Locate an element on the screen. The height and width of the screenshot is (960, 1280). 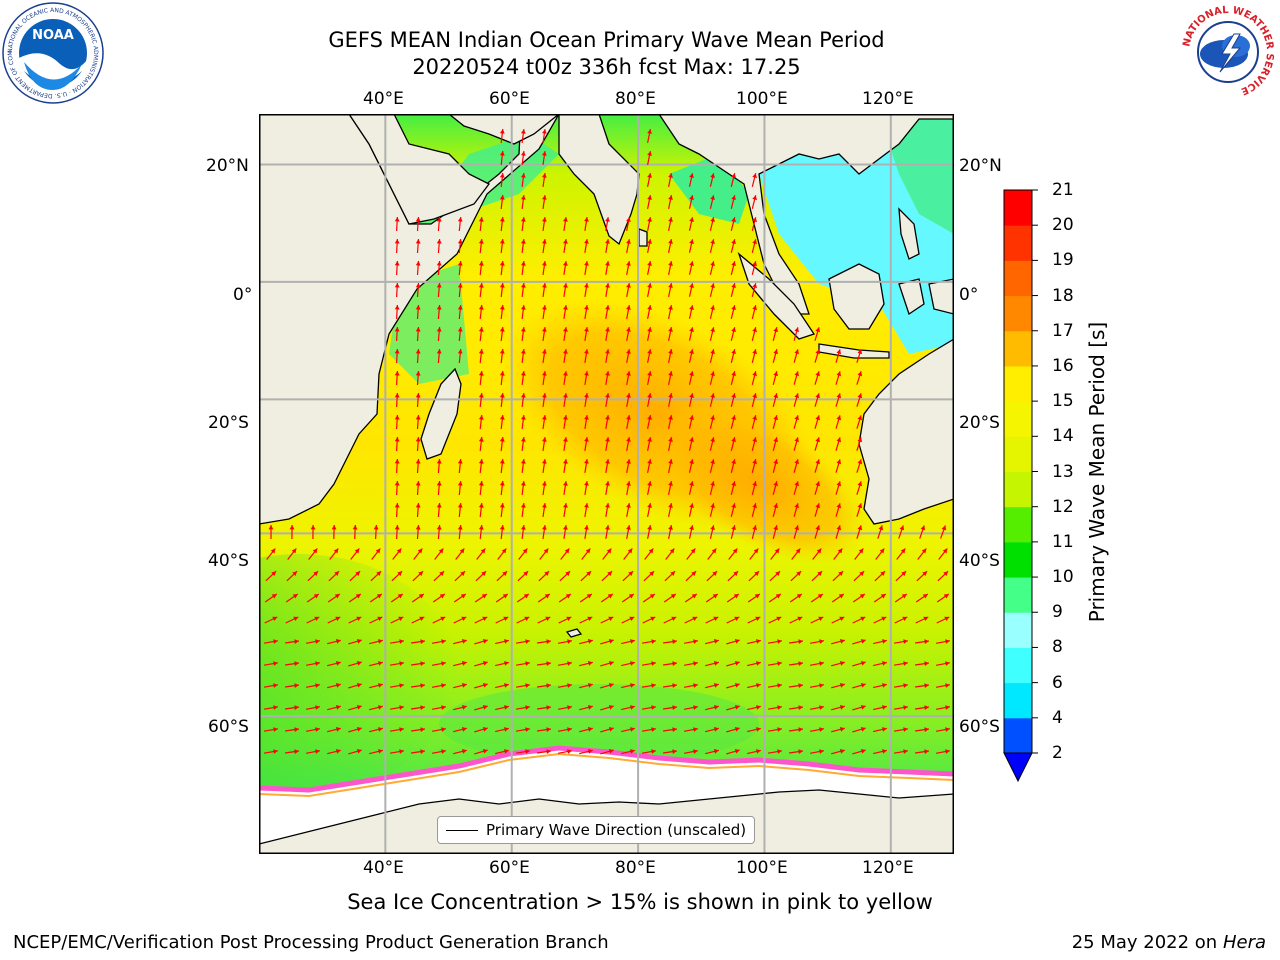
lon-label-bottom: 60°E is located at coordinates (509, 868).